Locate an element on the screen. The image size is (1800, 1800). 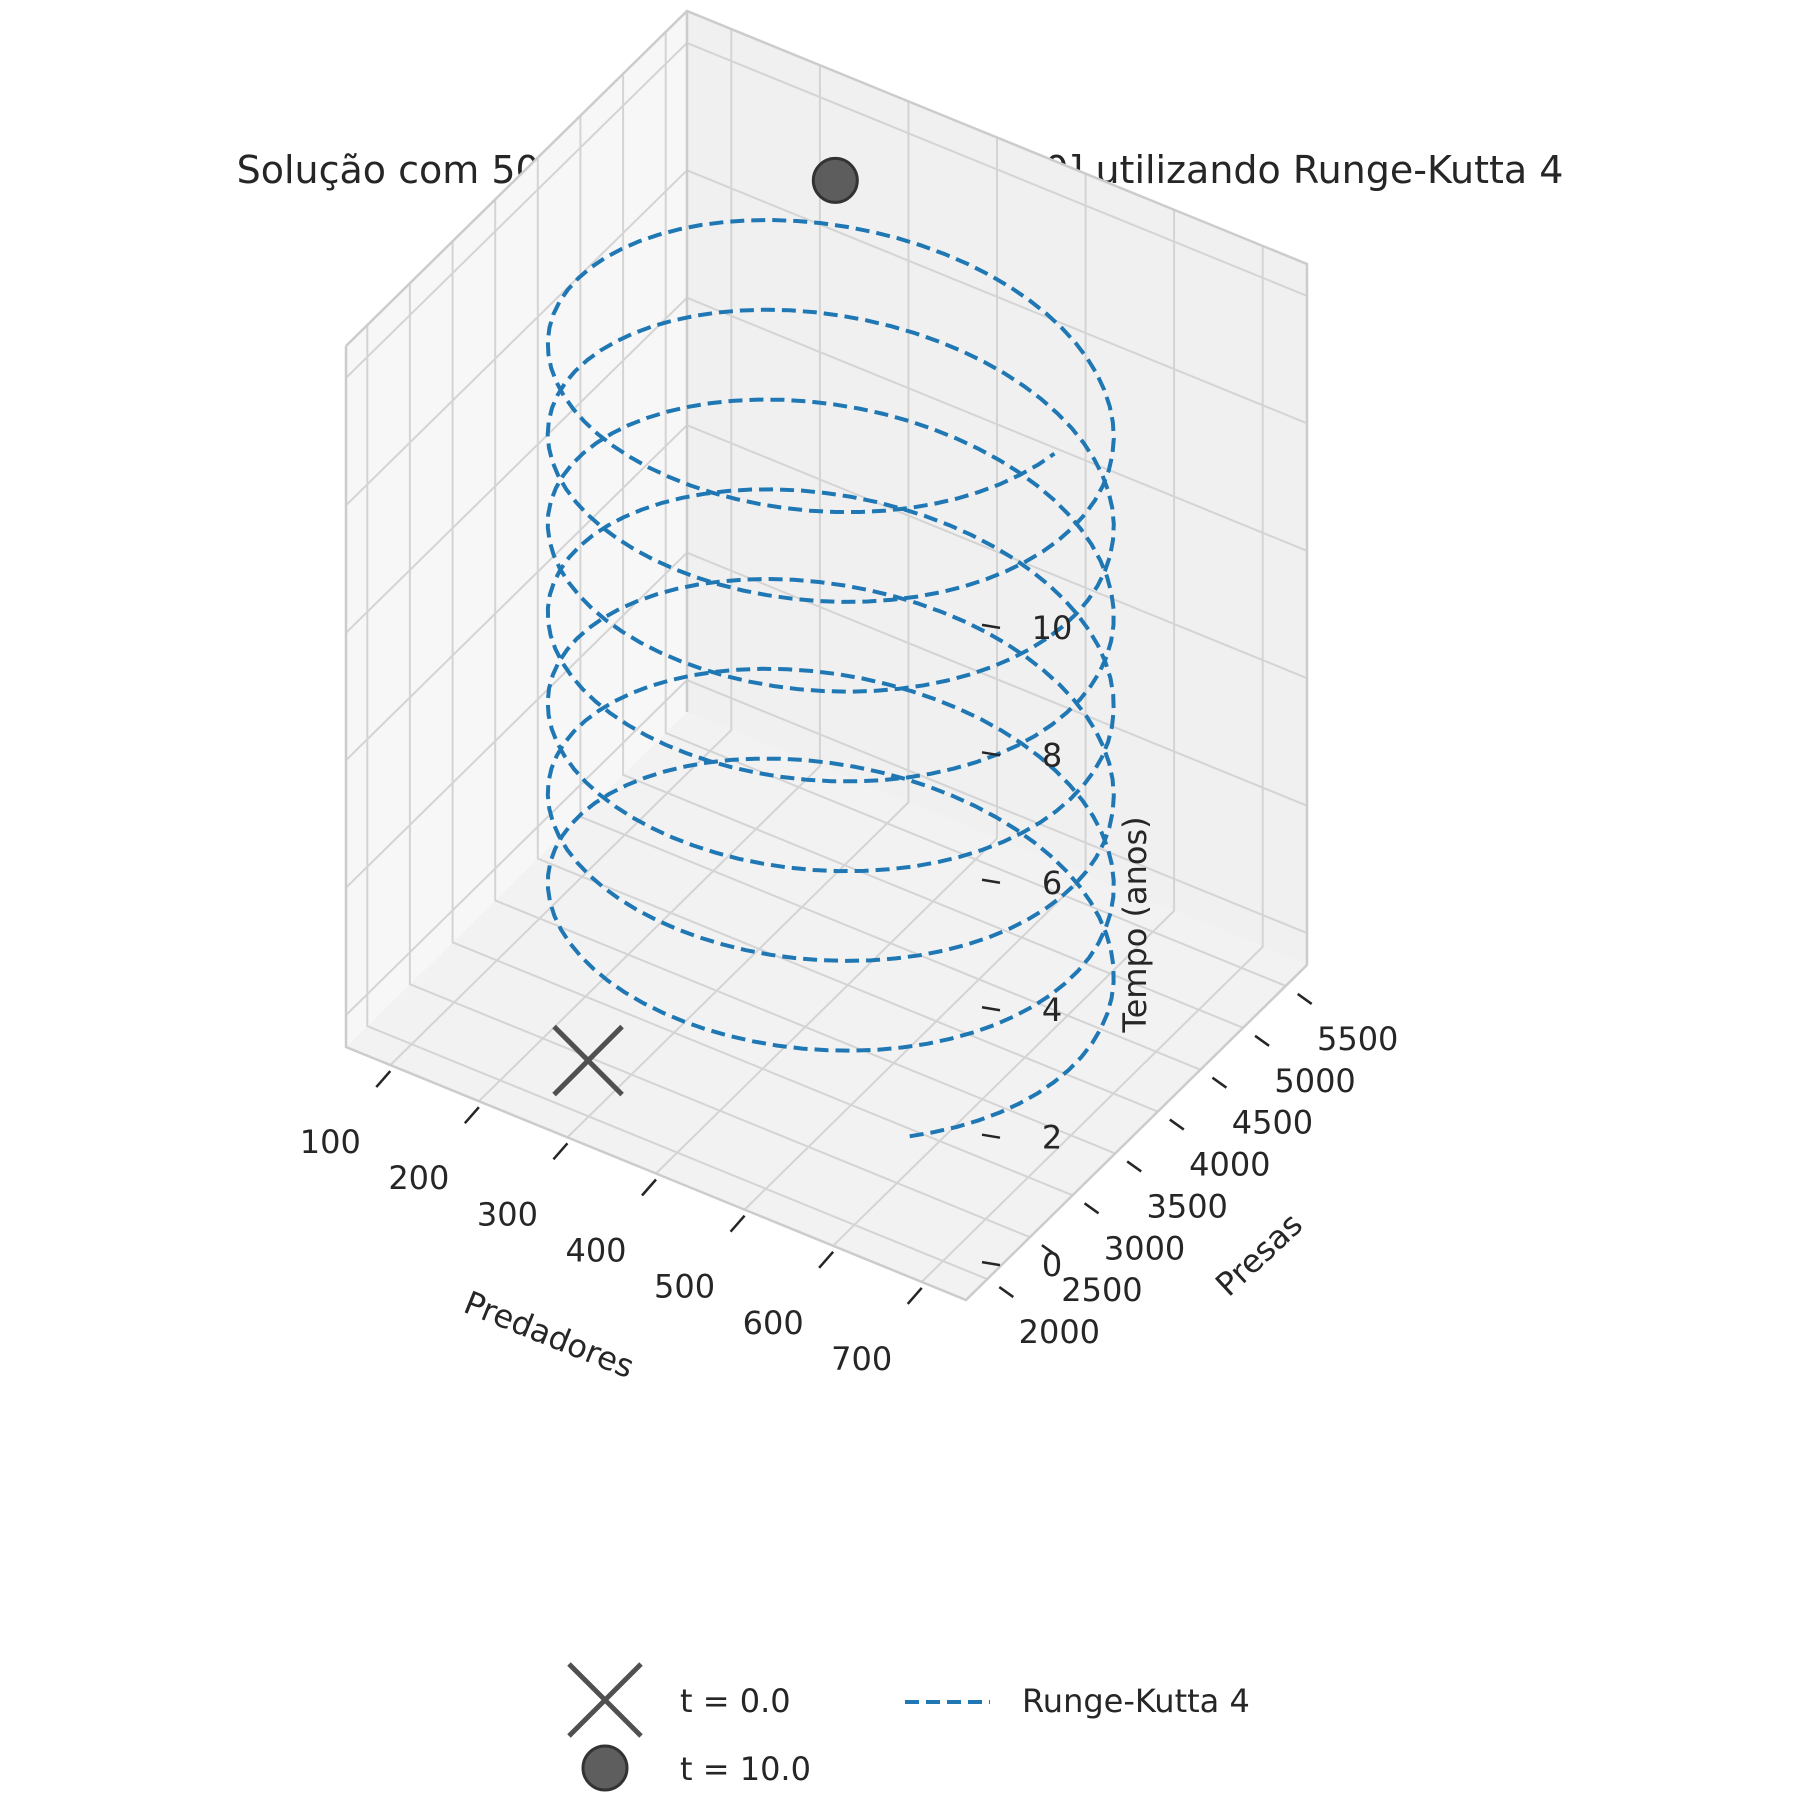
tick-label-z: 2 is located at coordinates (1052, 1138).